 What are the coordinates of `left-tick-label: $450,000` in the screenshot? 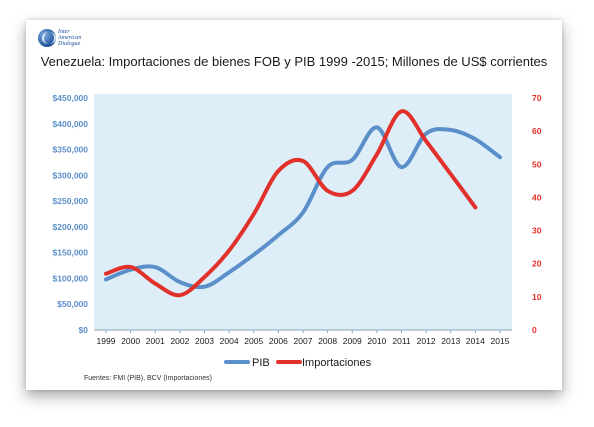 It's located at (71, 98).